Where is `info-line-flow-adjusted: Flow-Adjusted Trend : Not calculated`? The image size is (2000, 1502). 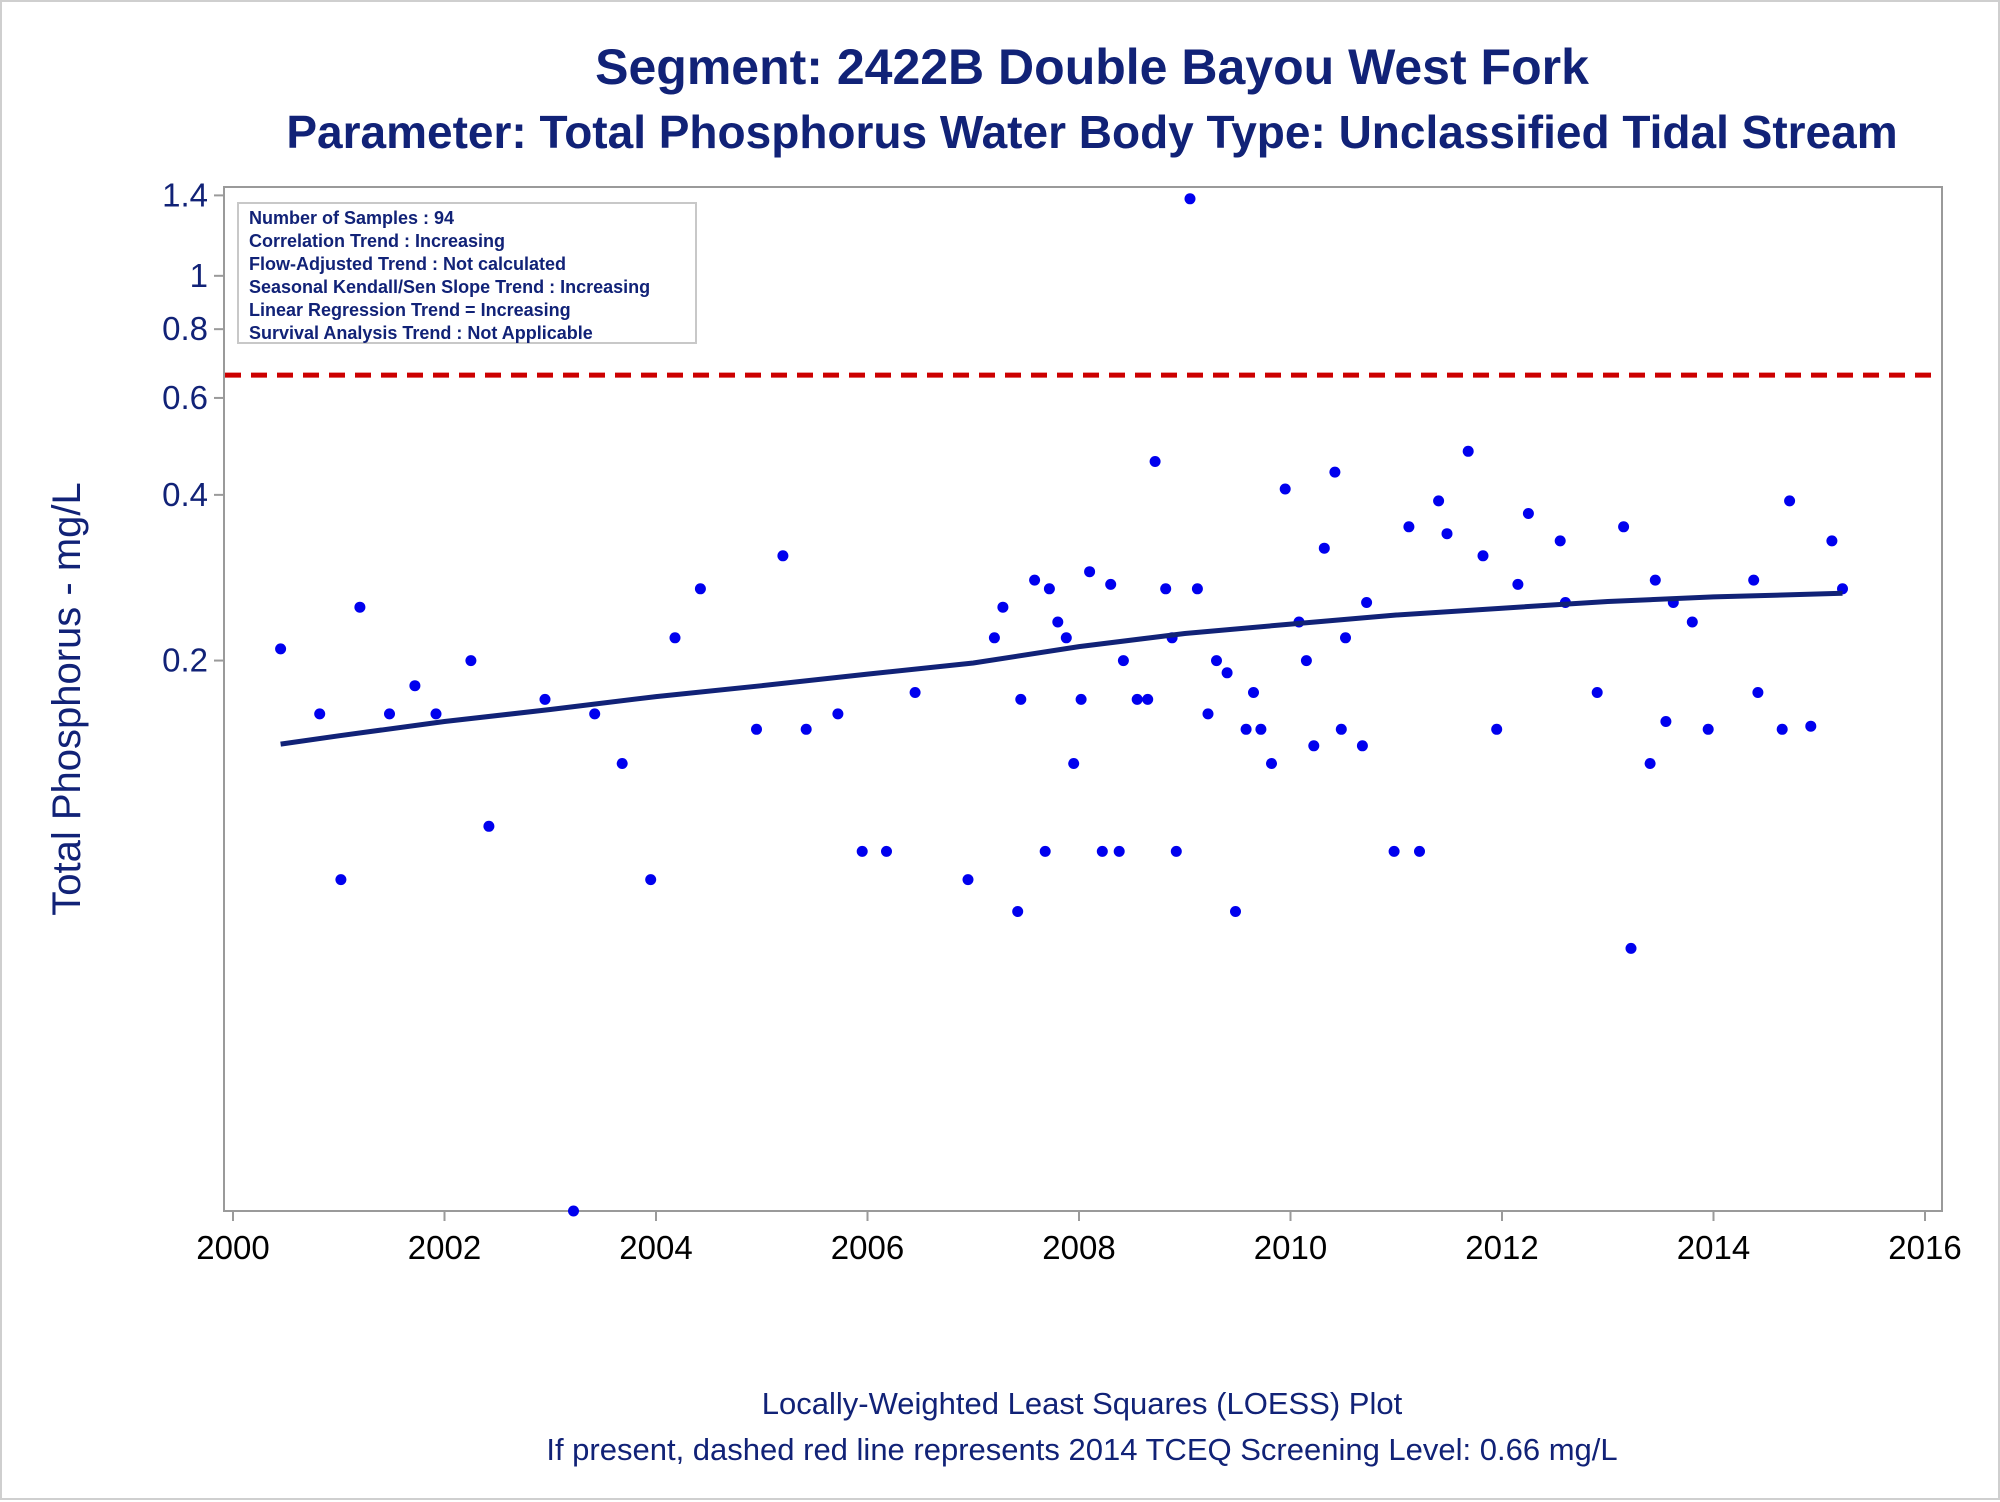
info-line-flow-adjusted: Flow-Adjusted Trend : Not calculated is located at coordinates (407, 264).